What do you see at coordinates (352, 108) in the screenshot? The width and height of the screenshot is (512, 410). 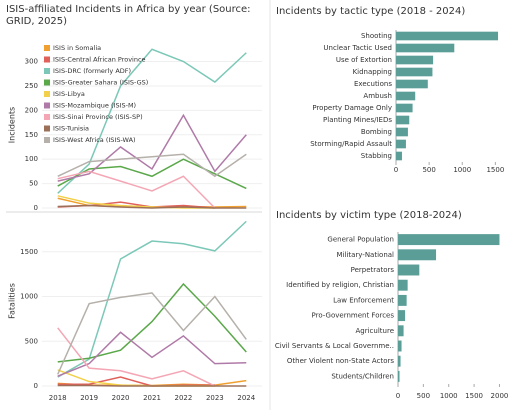 I see `category-label: Property Damage Only` at bounding box center [352, 108].